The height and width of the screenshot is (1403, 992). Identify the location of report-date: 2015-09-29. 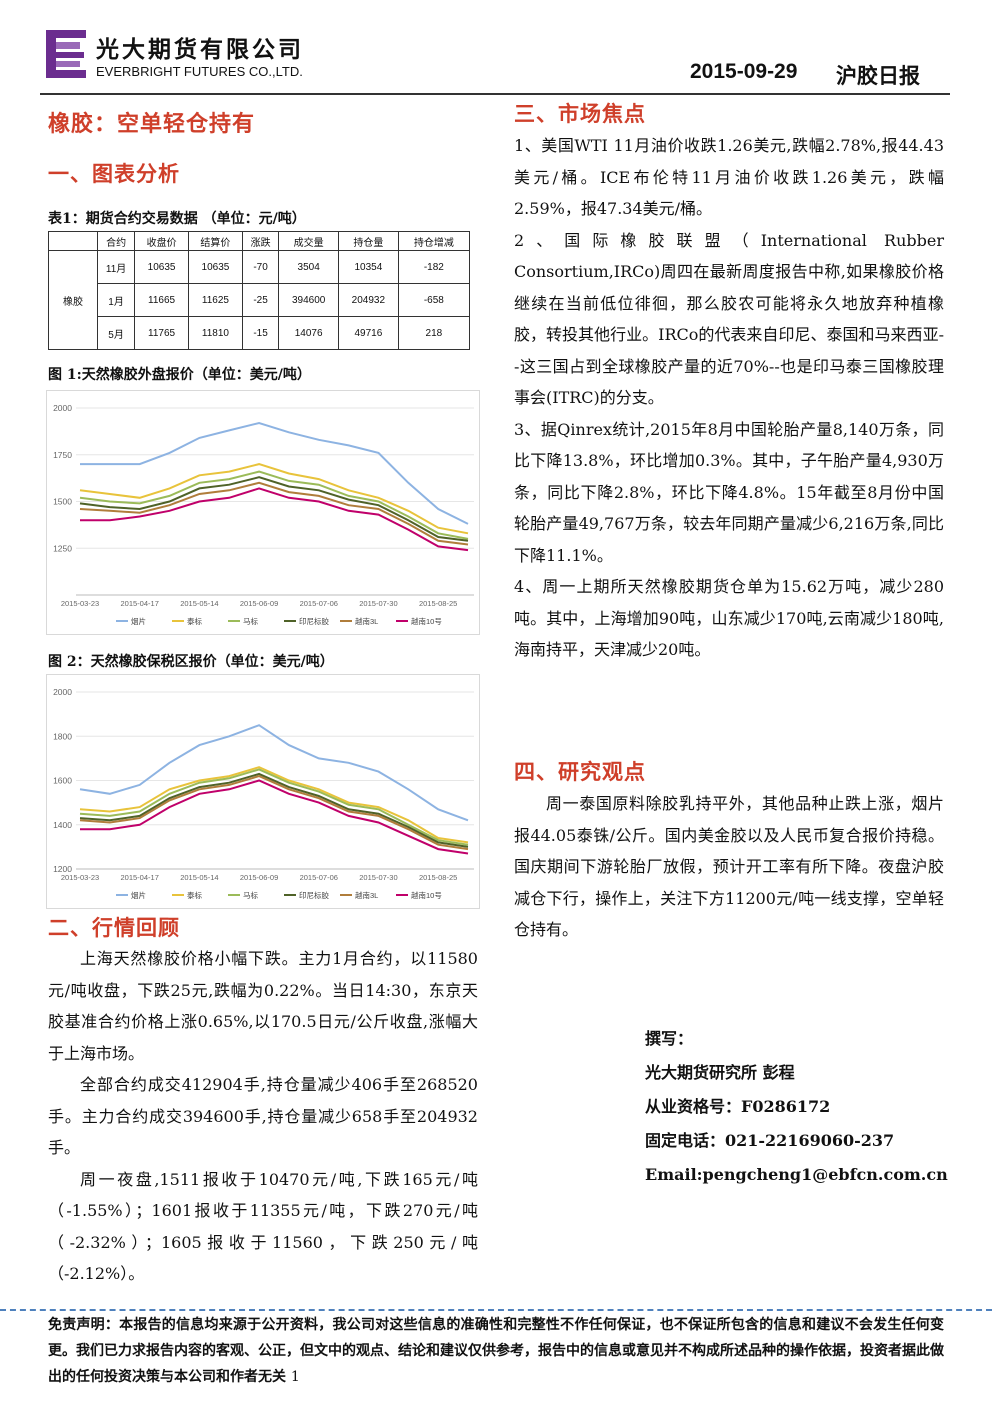
(744, 71).